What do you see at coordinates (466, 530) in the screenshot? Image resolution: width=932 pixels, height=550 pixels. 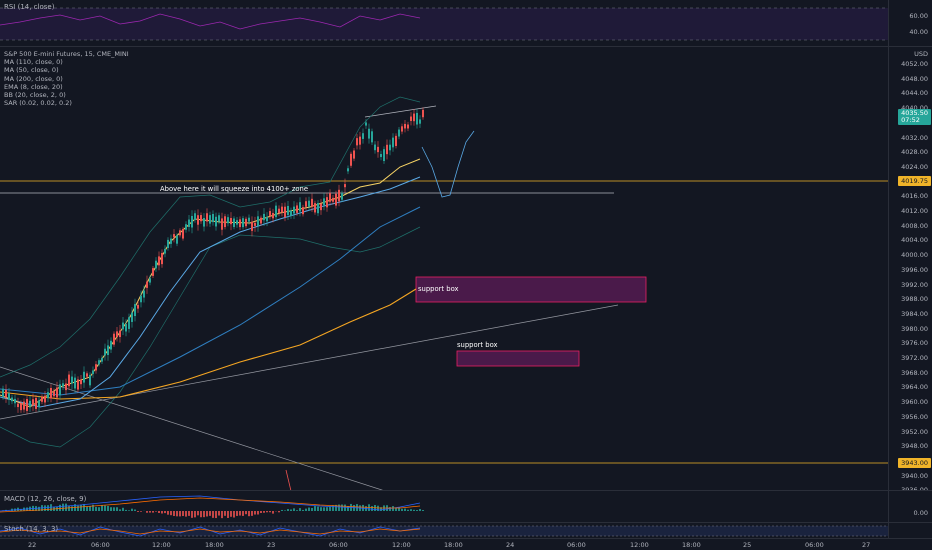 I see `stoch-pane: Stoch (14, 3, 3)` at bounding box center [466, 530].